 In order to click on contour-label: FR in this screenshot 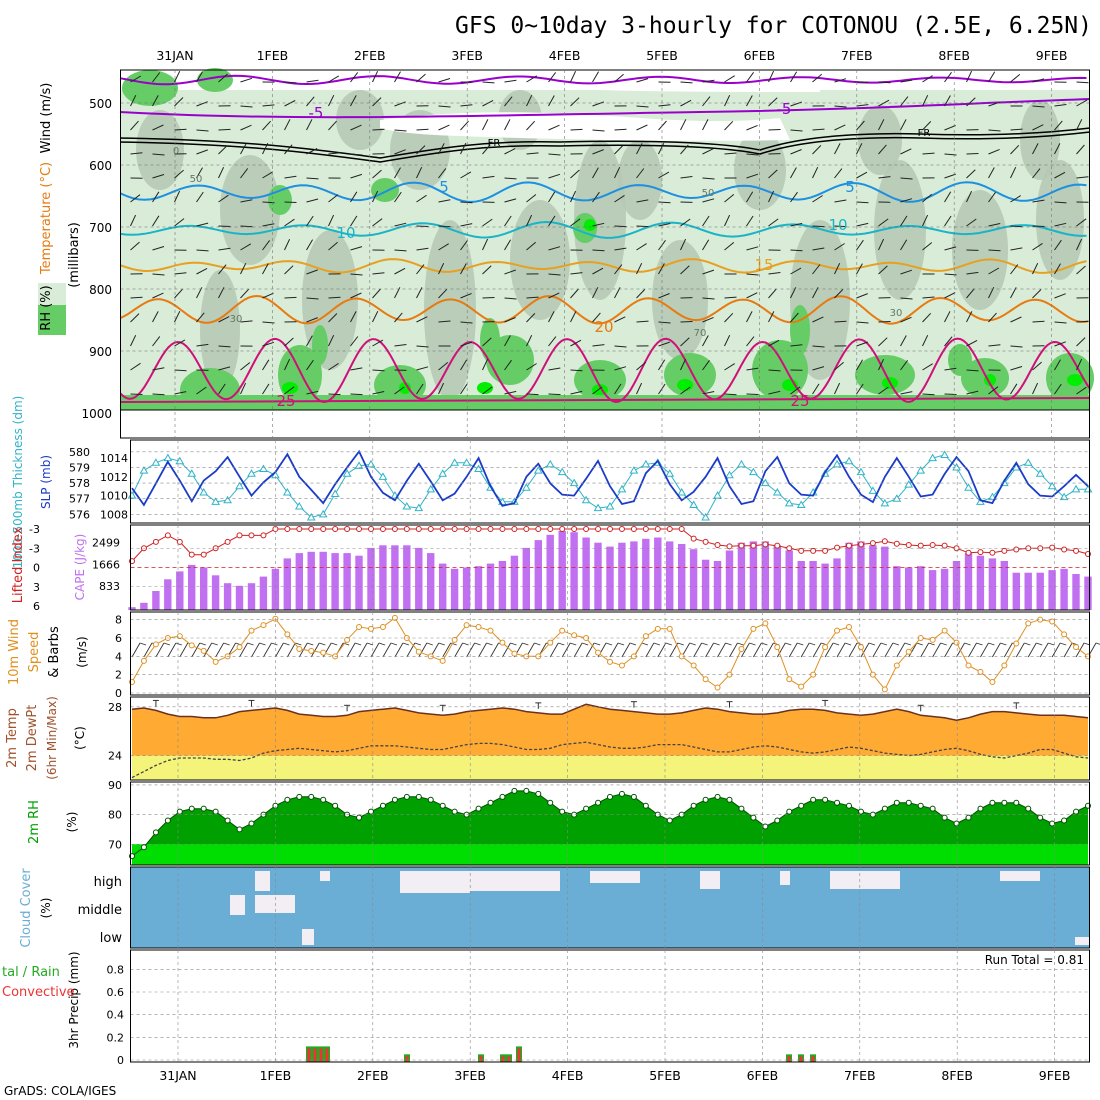, I will do `click(494, 143)`.